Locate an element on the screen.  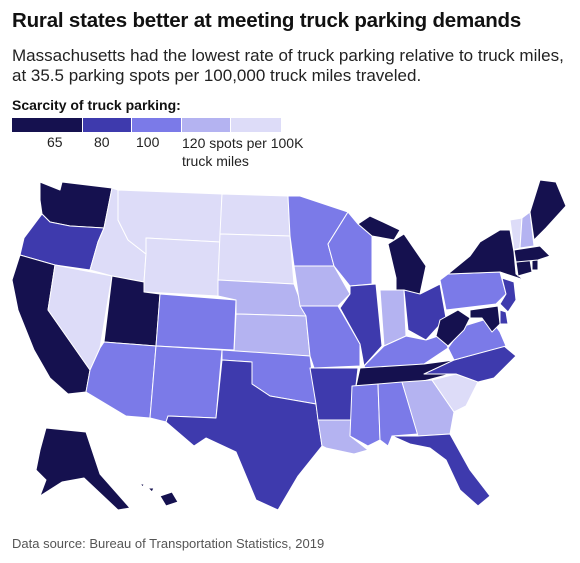
state-WY is located at coordinates (182, 267).